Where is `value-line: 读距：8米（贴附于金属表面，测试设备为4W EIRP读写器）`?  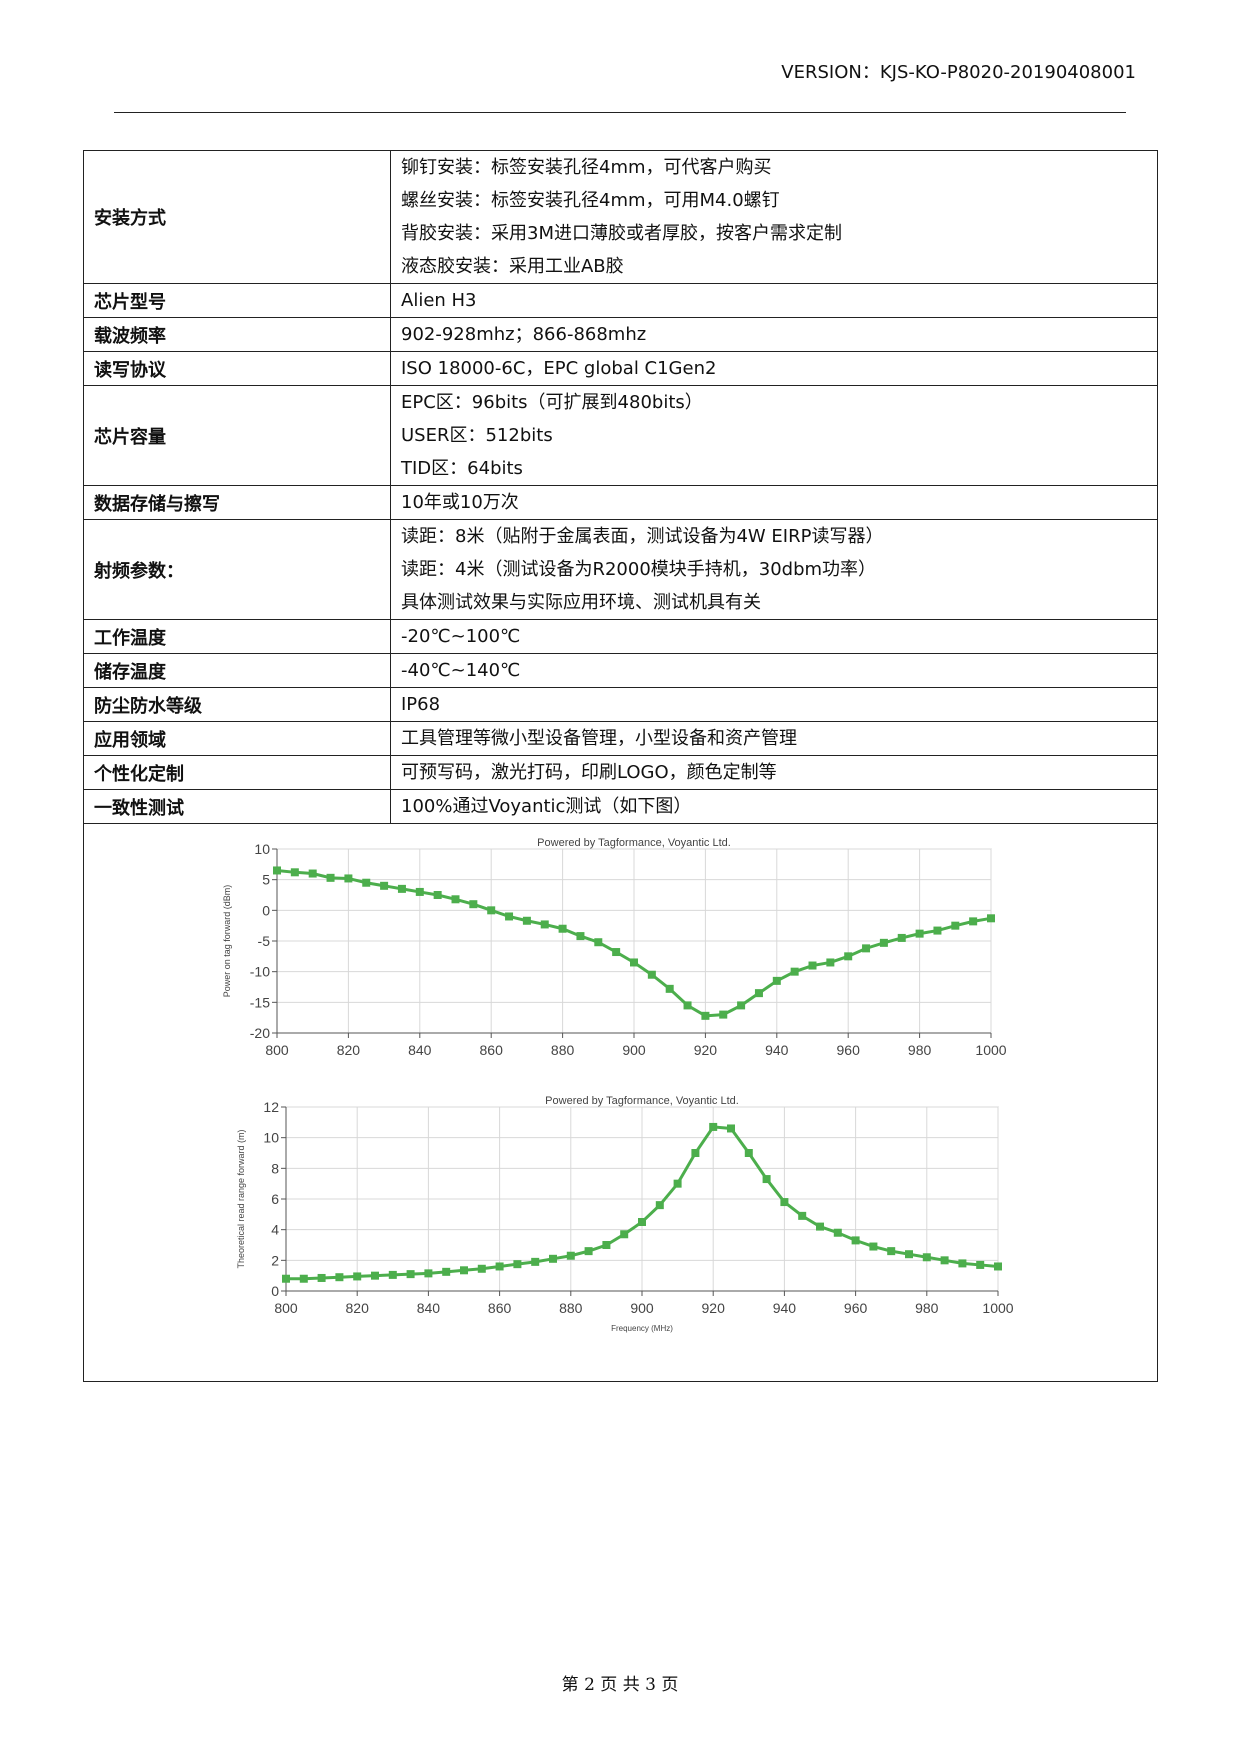
value-line: 读距：8米（贴附于金属表面，测试设备为4W EIRP读写器） is located at coordinates (642, 536).